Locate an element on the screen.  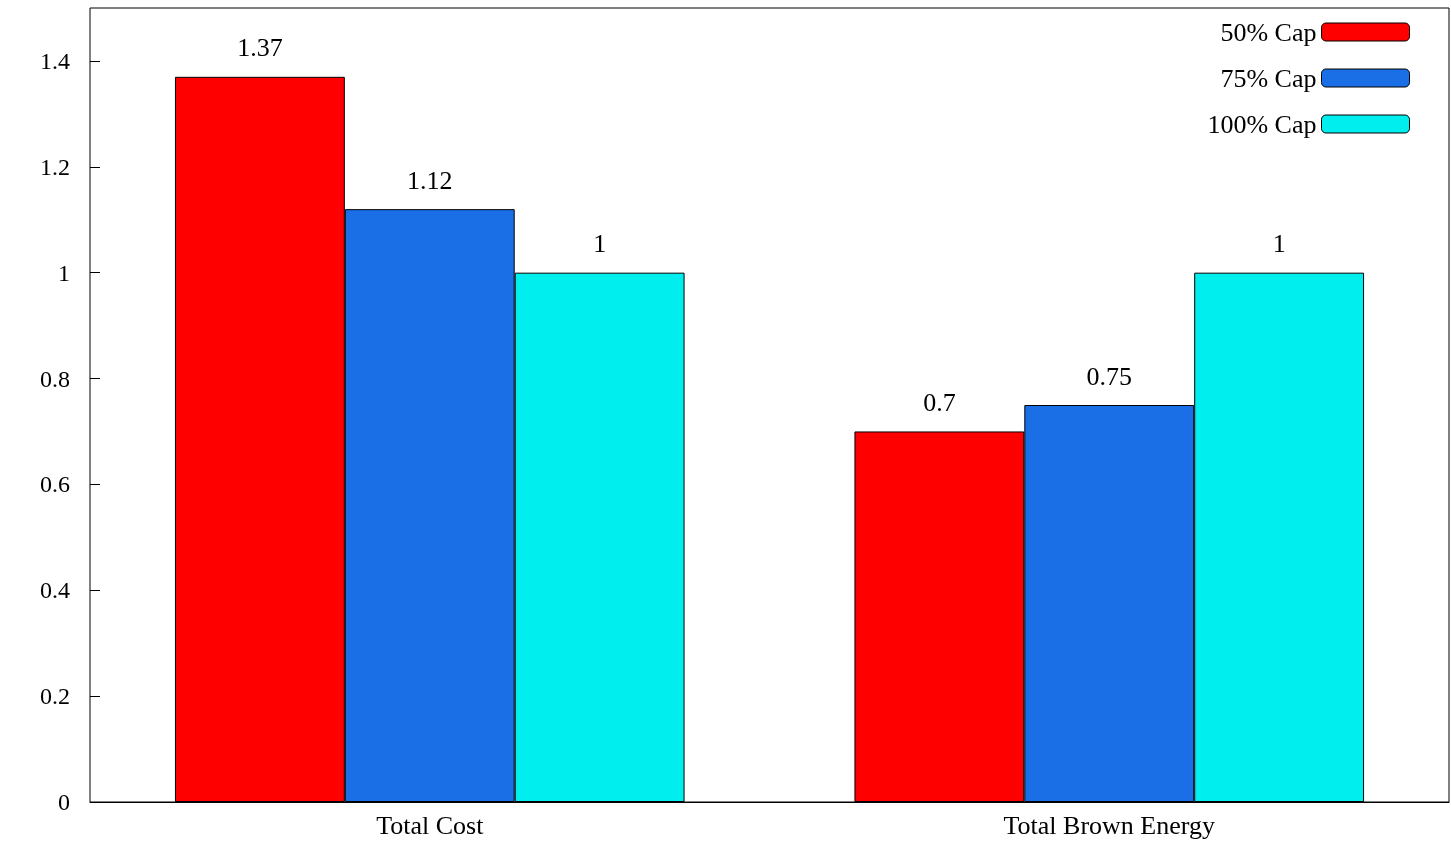
legend-label: 50% Cap is located at coordinates (1268, 32).